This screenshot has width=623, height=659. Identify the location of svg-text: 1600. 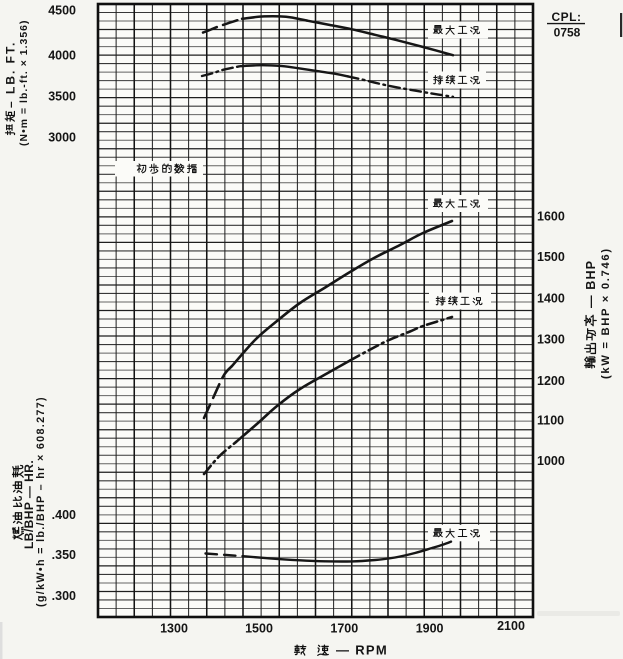
(551, 217).